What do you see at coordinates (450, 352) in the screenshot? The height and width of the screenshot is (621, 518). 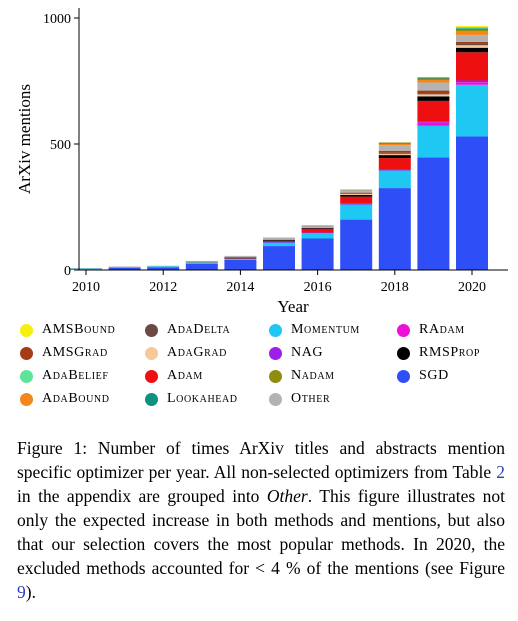 I see `legend-label: RMSProp` at bounding box center [450, 352].